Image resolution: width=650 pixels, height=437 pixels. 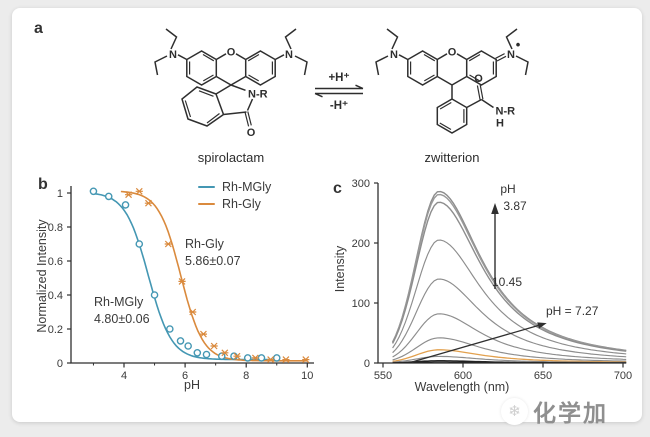 I want to click on b-fit-curve-Rh-MGly, so click(x=185, y=276).